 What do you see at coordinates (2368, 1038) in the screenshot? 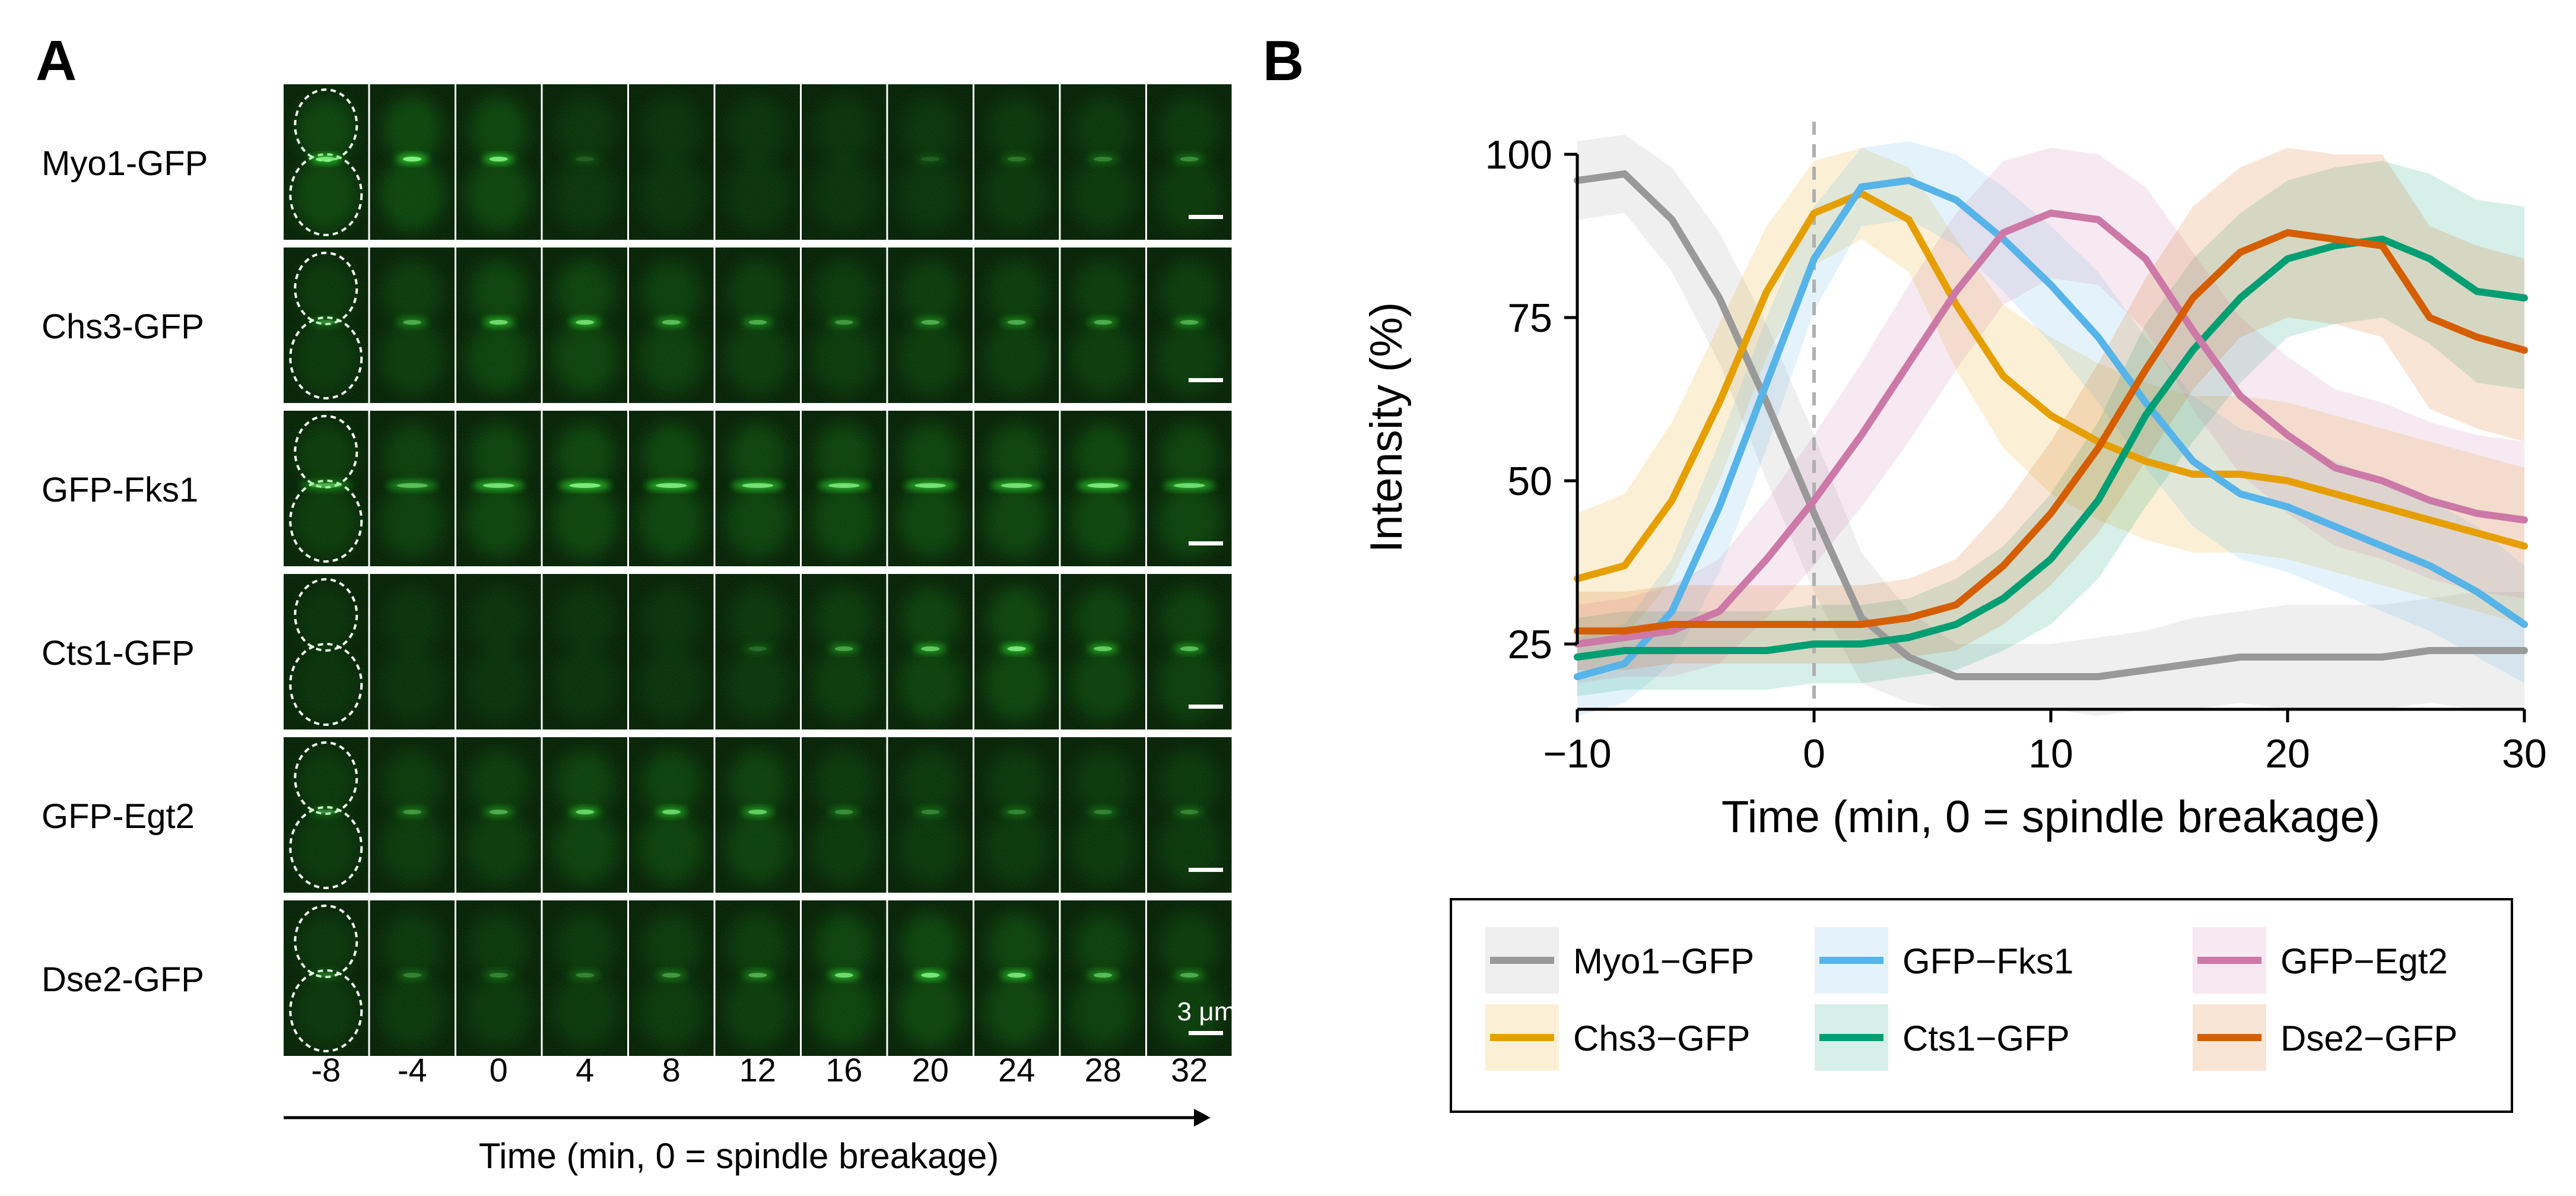
I see `legend-entry: Dse2−GFP` at bounding box center [2368, 1038].